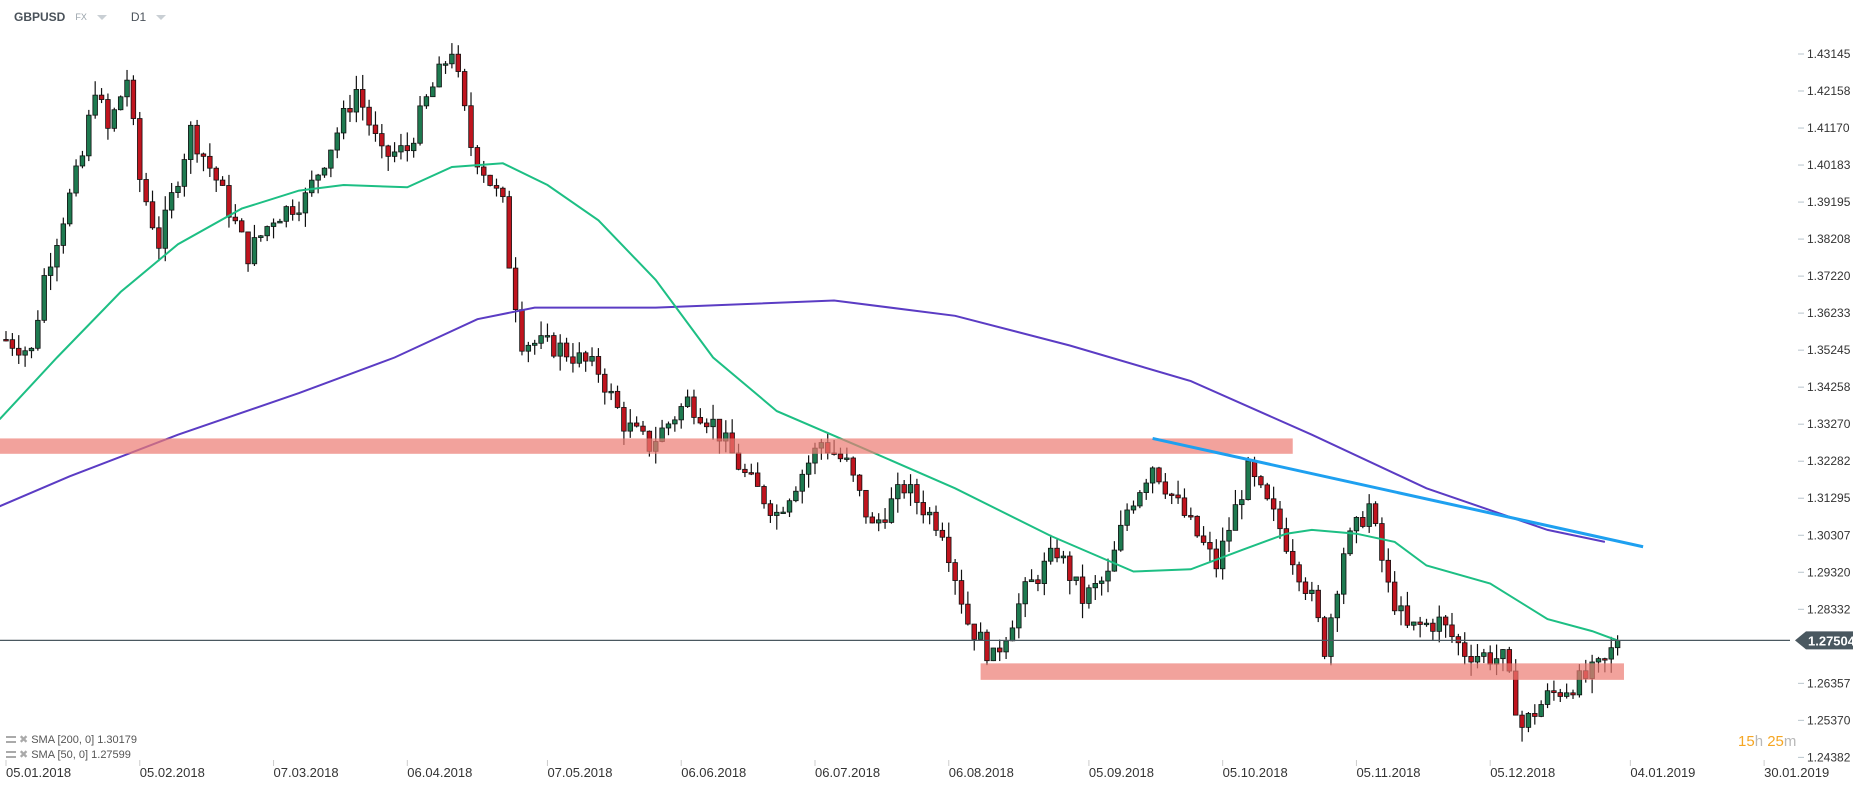  I want to click on market-label: FX, so click(81, 17).